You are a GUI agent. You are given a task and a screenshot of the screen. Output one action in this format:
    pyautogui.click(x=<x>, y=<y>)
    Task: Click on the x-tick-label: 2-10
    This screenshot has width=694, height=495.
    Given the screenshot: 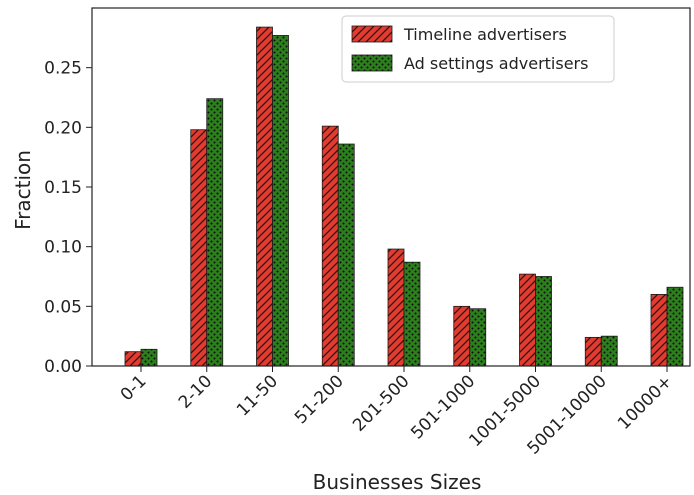 What is the action you would take?
    pyautogui.click(x=195, y=391)
    